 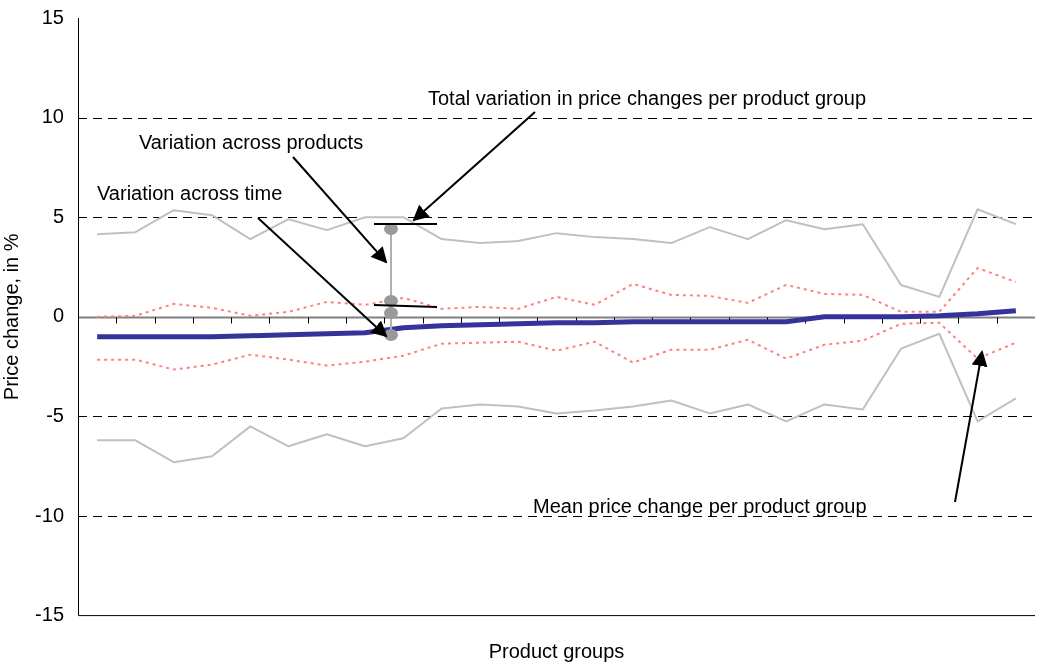 I want to click on y-tick-label: 15, so click(x=52, y=16).